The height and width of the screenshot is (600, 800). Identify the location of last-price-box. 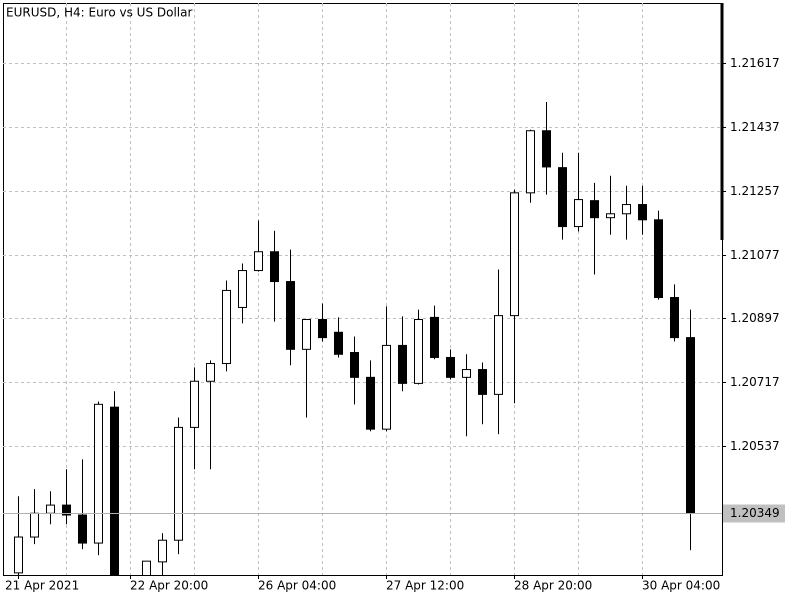
(754, 513).